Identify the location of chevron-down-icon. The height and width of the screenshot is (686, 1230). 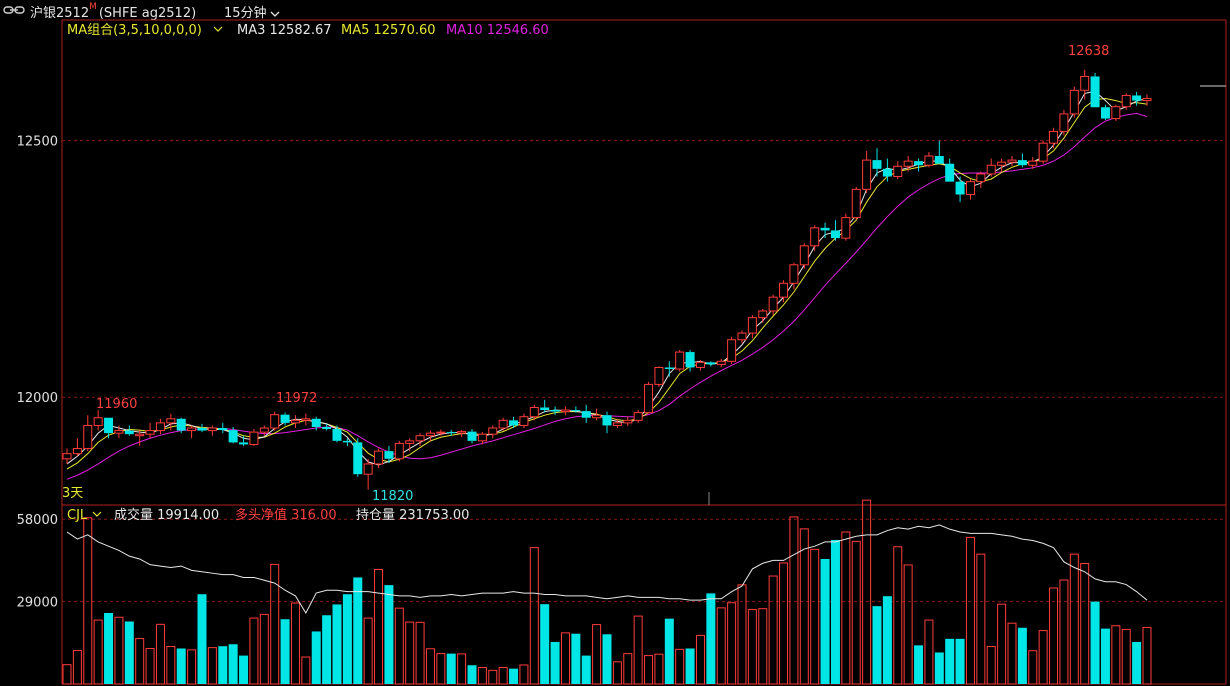
(275, 14).